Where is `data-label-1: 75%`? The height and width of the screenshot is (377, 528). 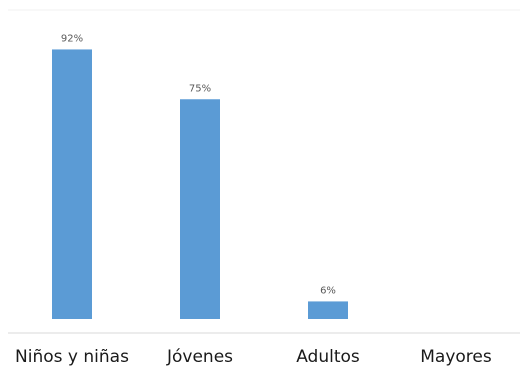 data-label-1: 75% is located at coordinates (200, 88).